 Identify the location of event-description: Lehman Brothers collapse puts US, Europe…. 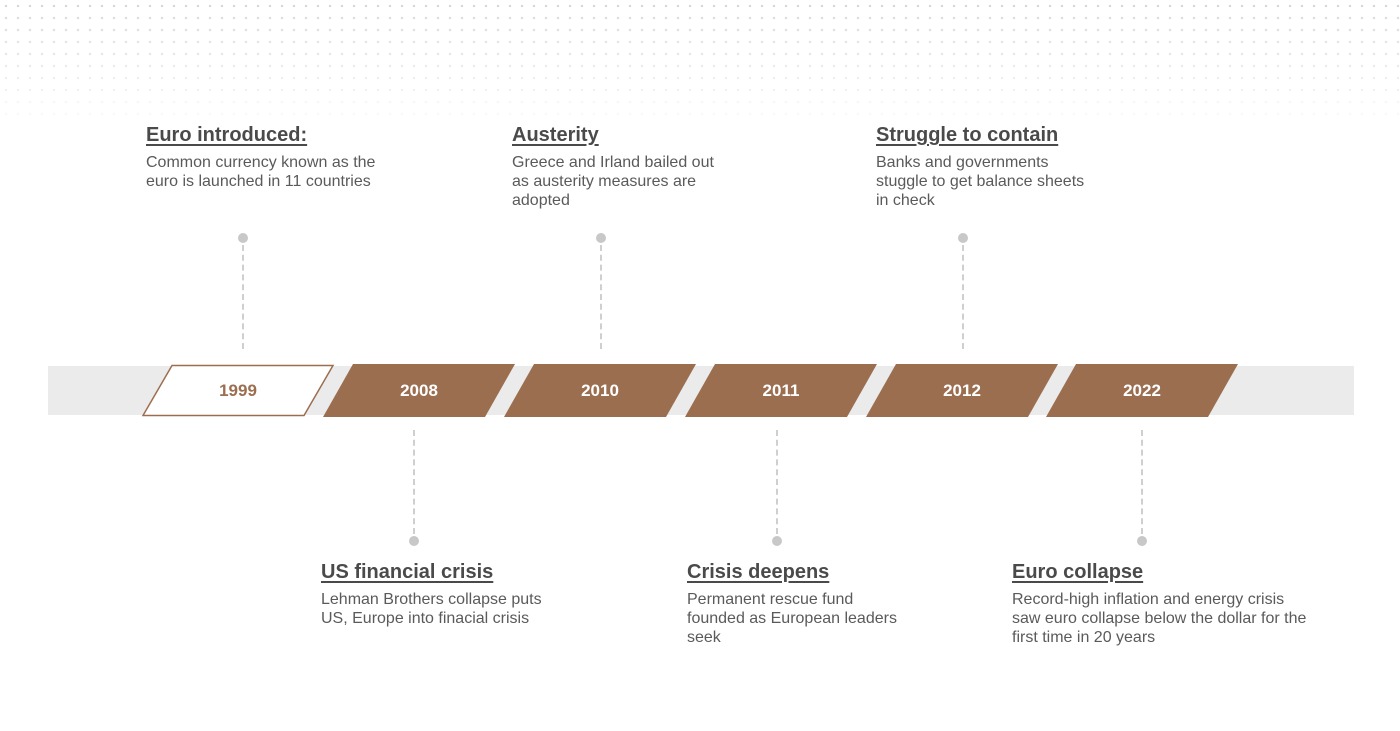
(431, 609).